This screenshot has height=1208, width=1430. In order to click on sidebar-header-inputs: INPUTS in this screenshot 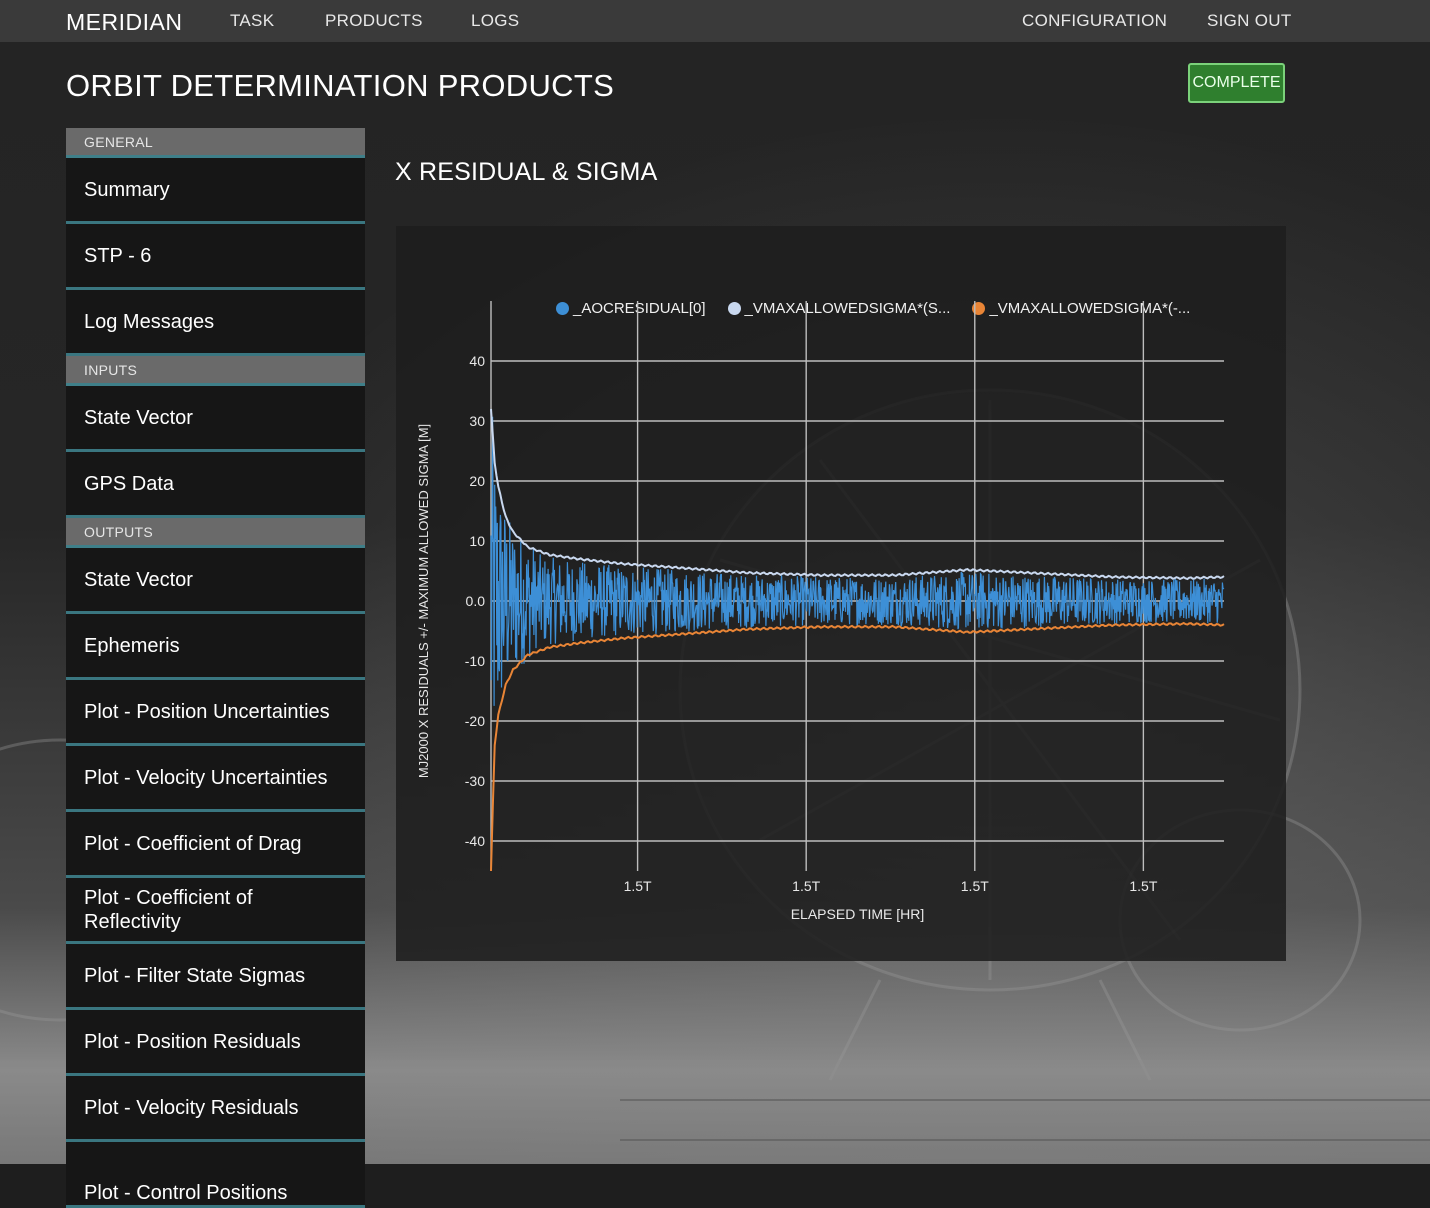, I will do `click(215, 371)`.